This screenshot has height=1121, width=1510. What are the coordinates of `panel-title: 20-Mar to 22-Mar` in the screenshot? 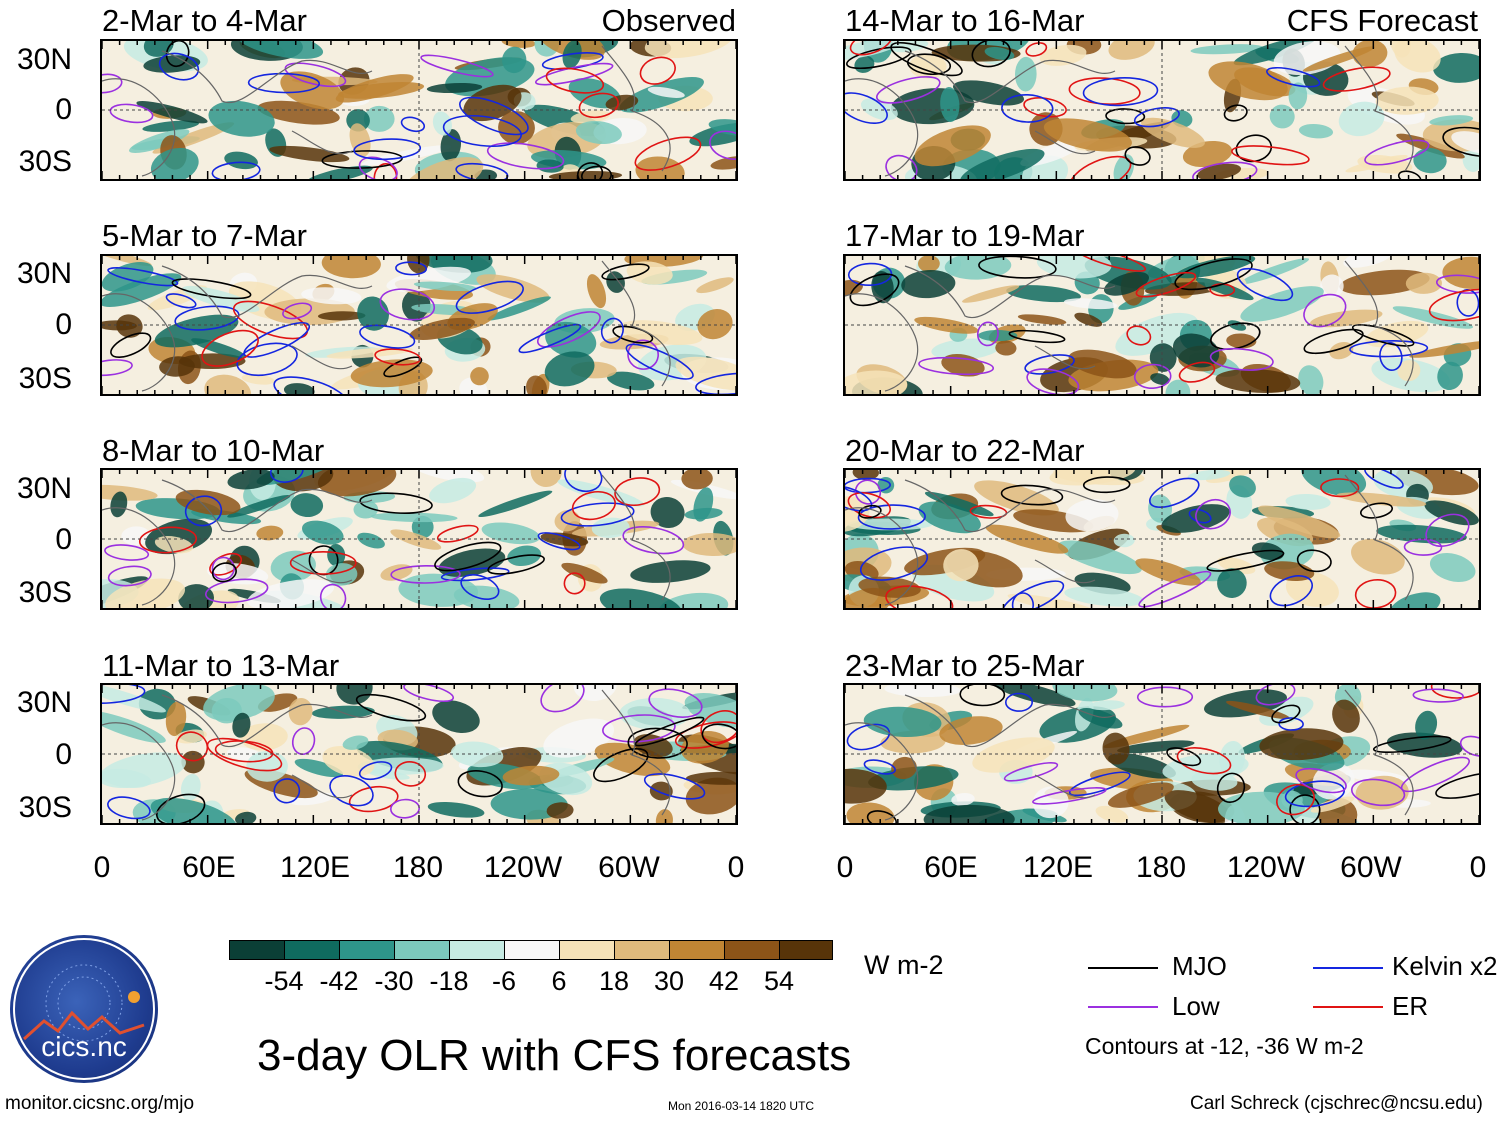 It's located at (965, 450).